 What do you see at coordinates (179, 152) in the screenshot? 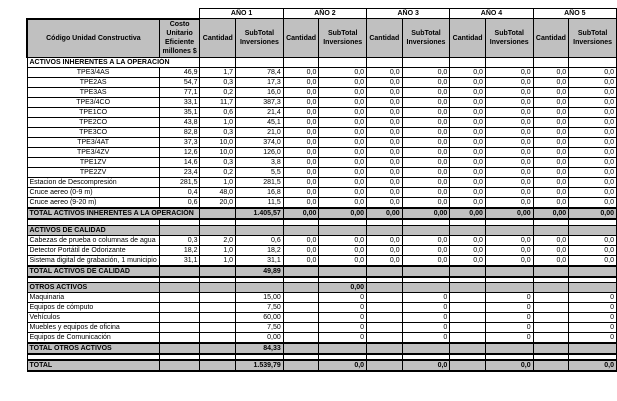
I see `unit-cost-cell: 12,6` at bounding box center [179, 152].